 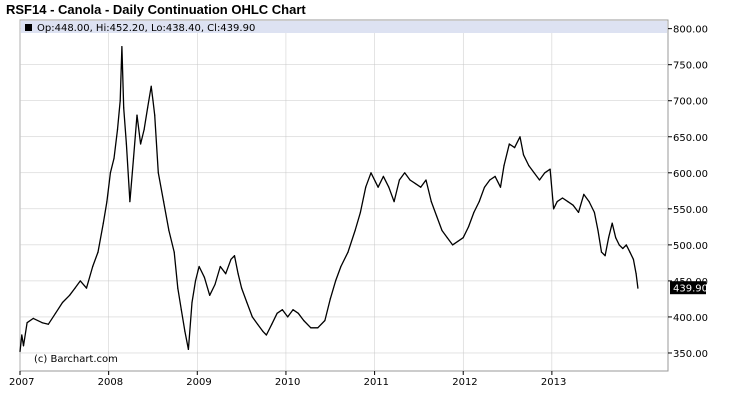 I want to click on x-axis: 2007 2008 2009 2010 2011 2012 2013, so click(x=287, y=379).